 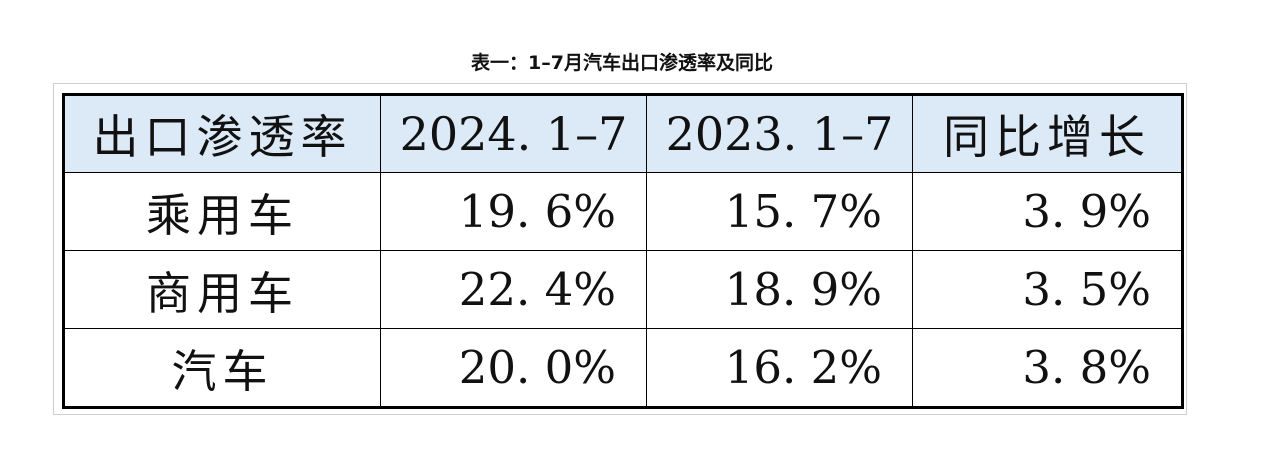 What do you see at coordinates (513, 368) in the screenshot?
I see `table-cell: 20. 0%` at bounding box center [513, 368].